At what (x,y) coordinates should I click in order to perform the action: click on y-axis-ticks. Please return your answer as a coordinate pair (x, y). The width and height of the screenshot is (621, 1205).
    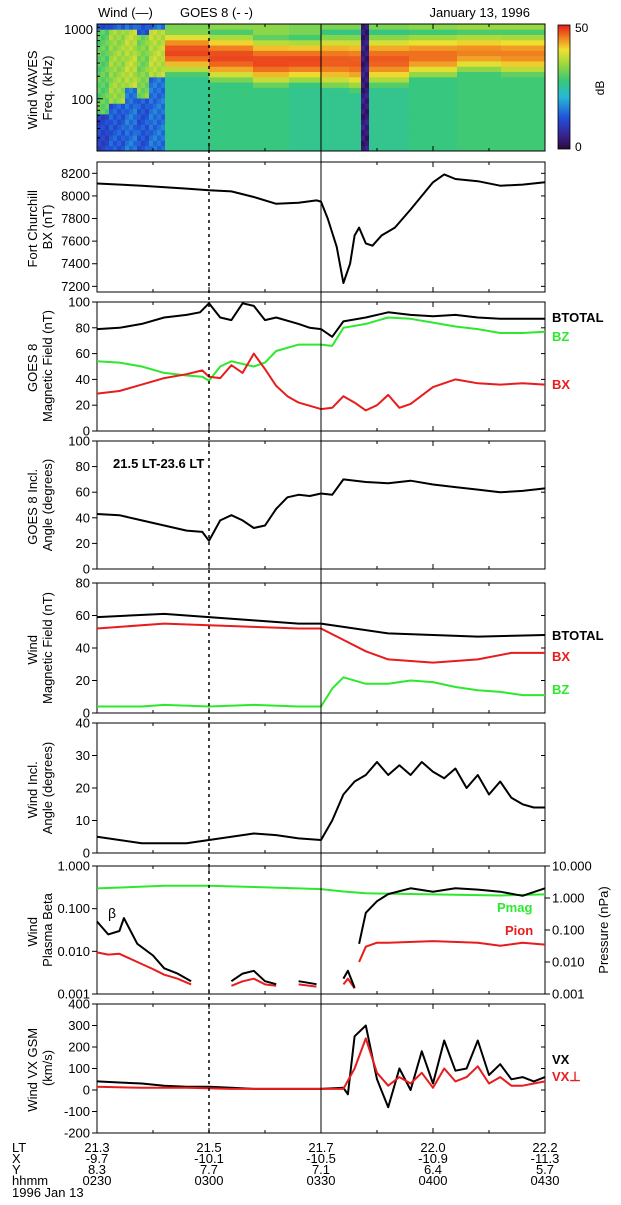
    Looking at the image, I should click on (321, 87).